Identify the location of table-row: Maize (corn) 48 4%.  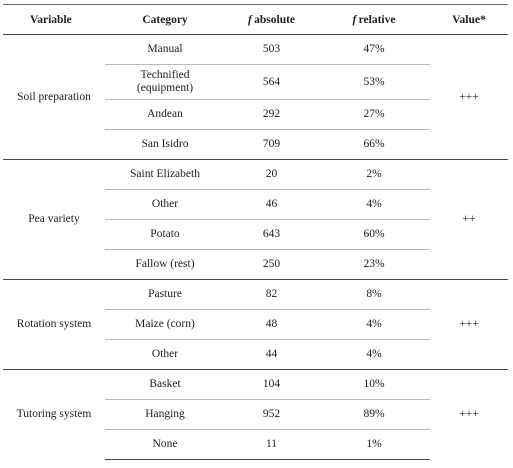
(255, 324).